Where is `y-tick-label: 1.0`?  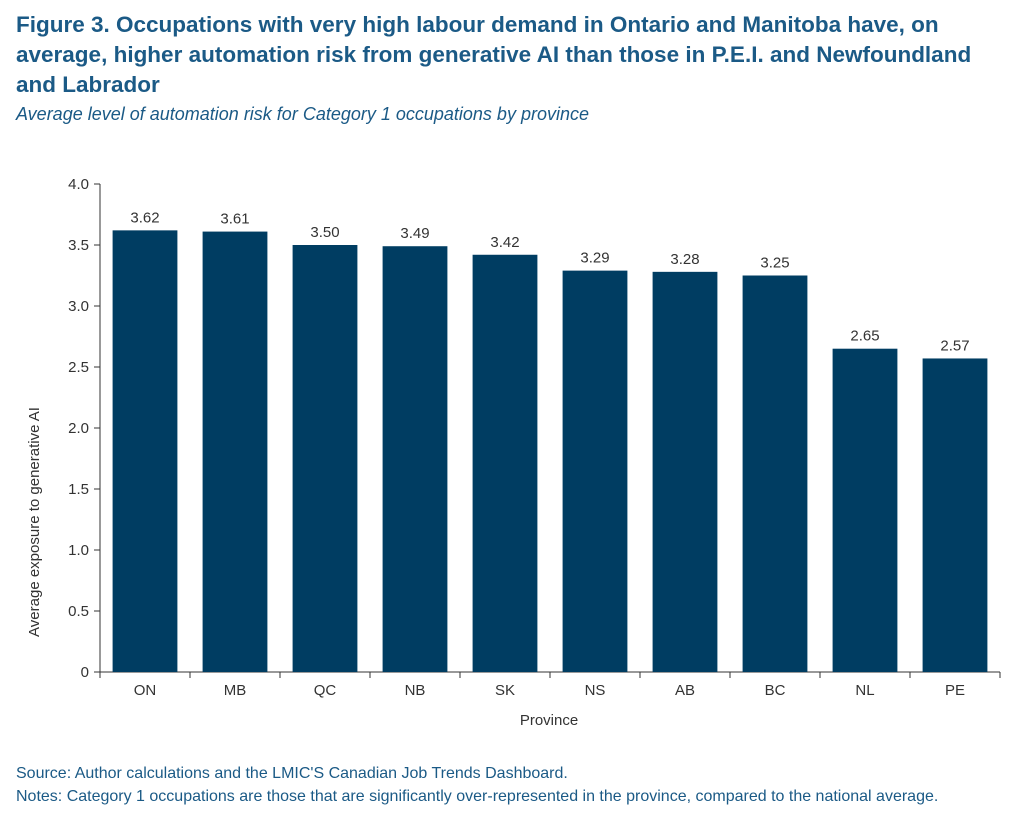
y-tick-label: 1.0 is located at coordinates (78, 550).